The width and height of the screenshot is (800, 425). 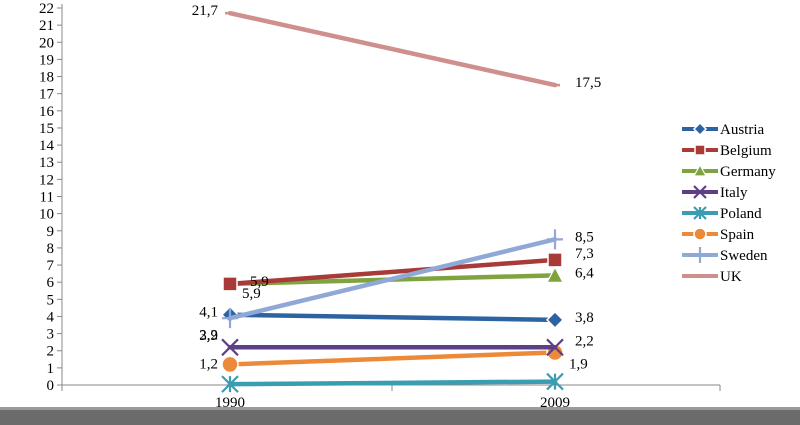 I want to click on bottom-bar, so click(x=400, y=417).